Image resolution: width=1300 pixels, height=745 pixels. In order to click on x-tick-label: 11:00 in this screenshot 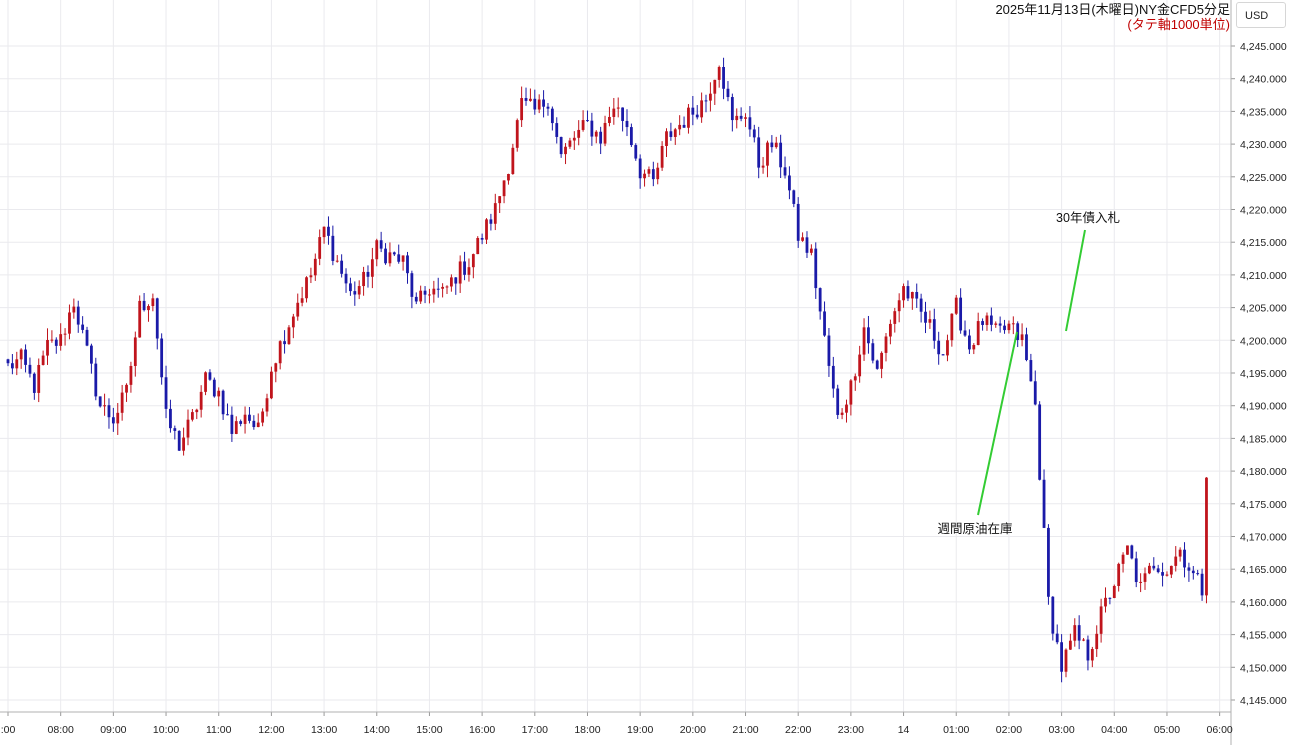, I will do `click(219, 730)`.